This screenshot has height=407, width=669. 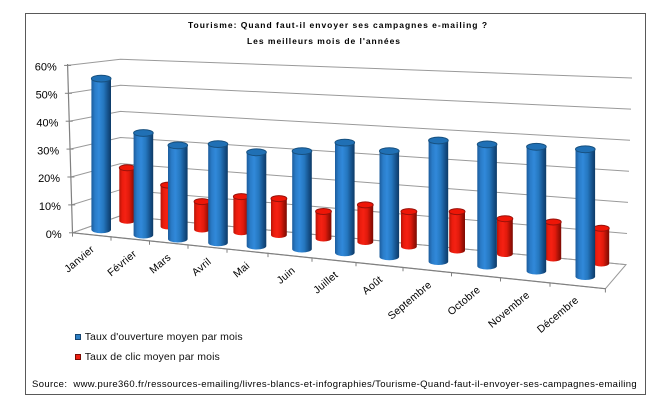 What do you see at coordinates (50, 207) in the screenshot?
I see `svg-text: 10%` at bounding box center [50, 207].